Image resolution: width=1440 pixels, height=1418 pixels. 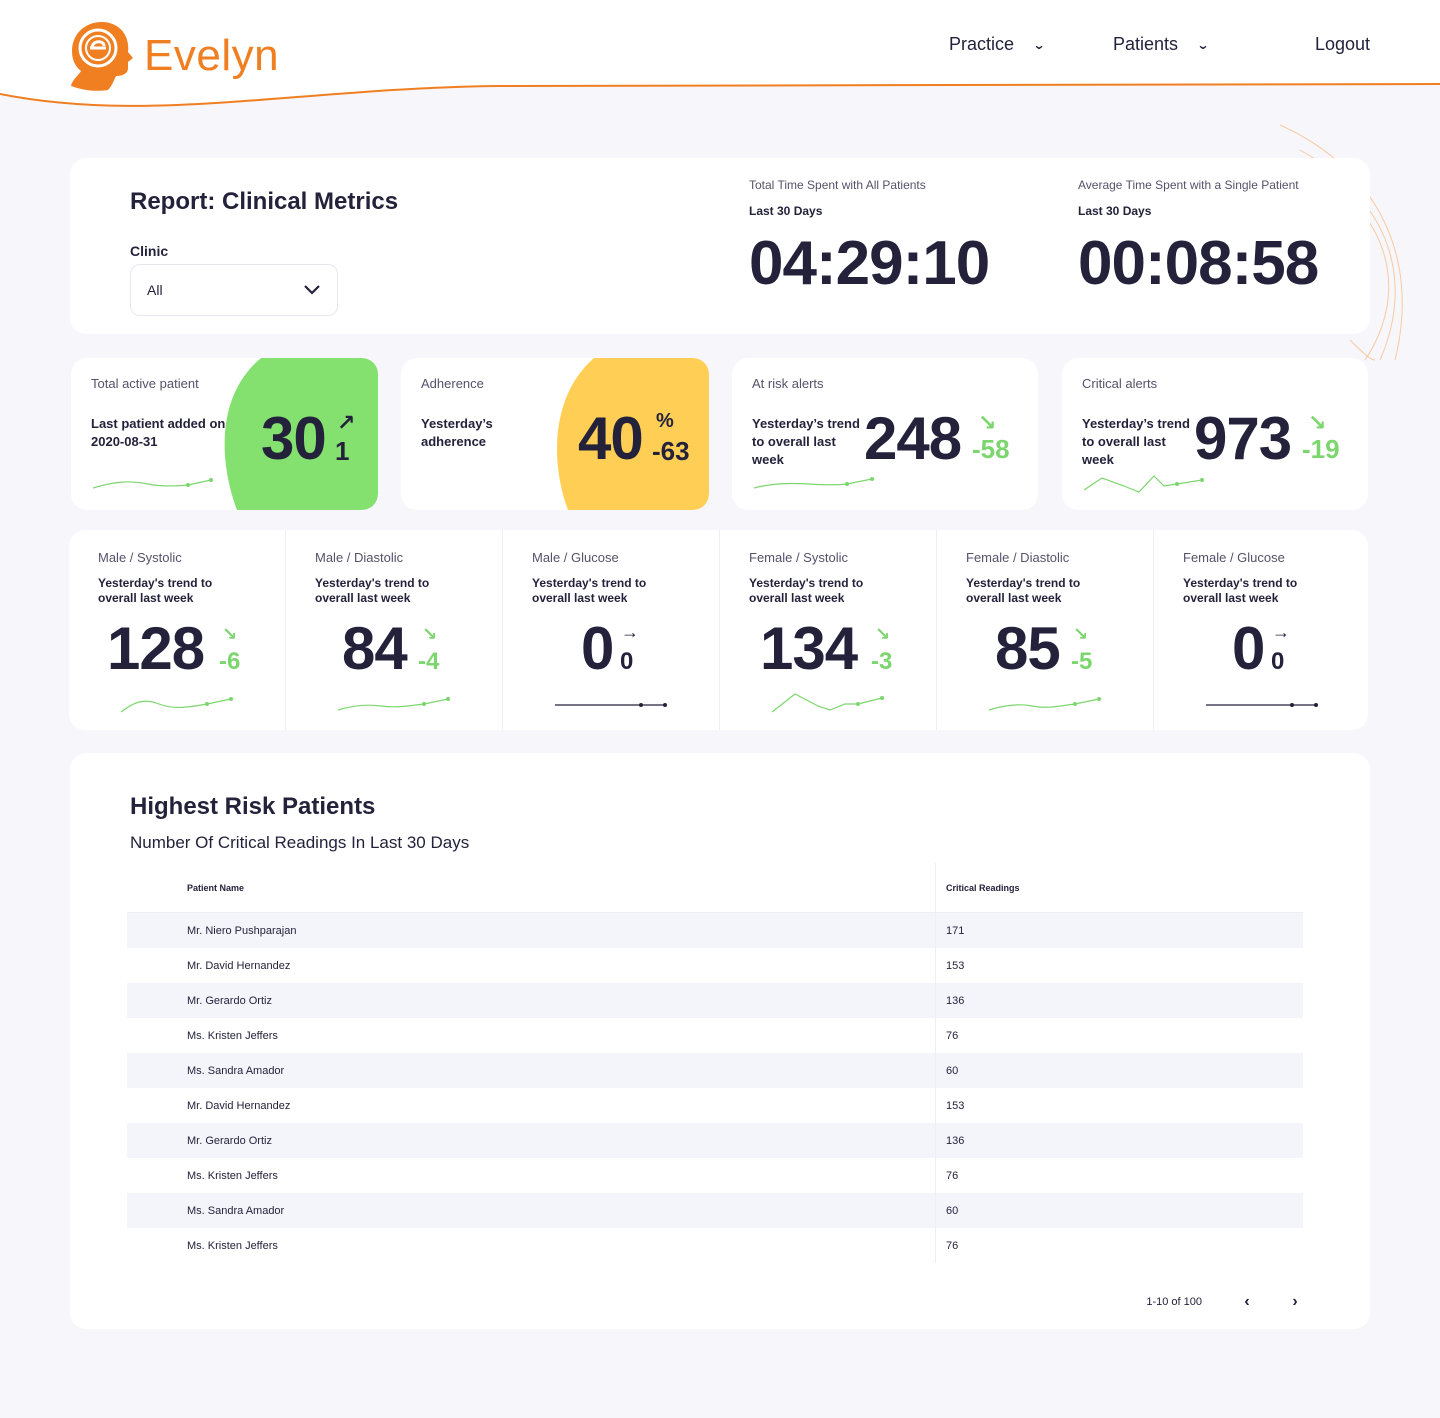 I want to click on kpi-value: 40, so click(x=611, y=438).